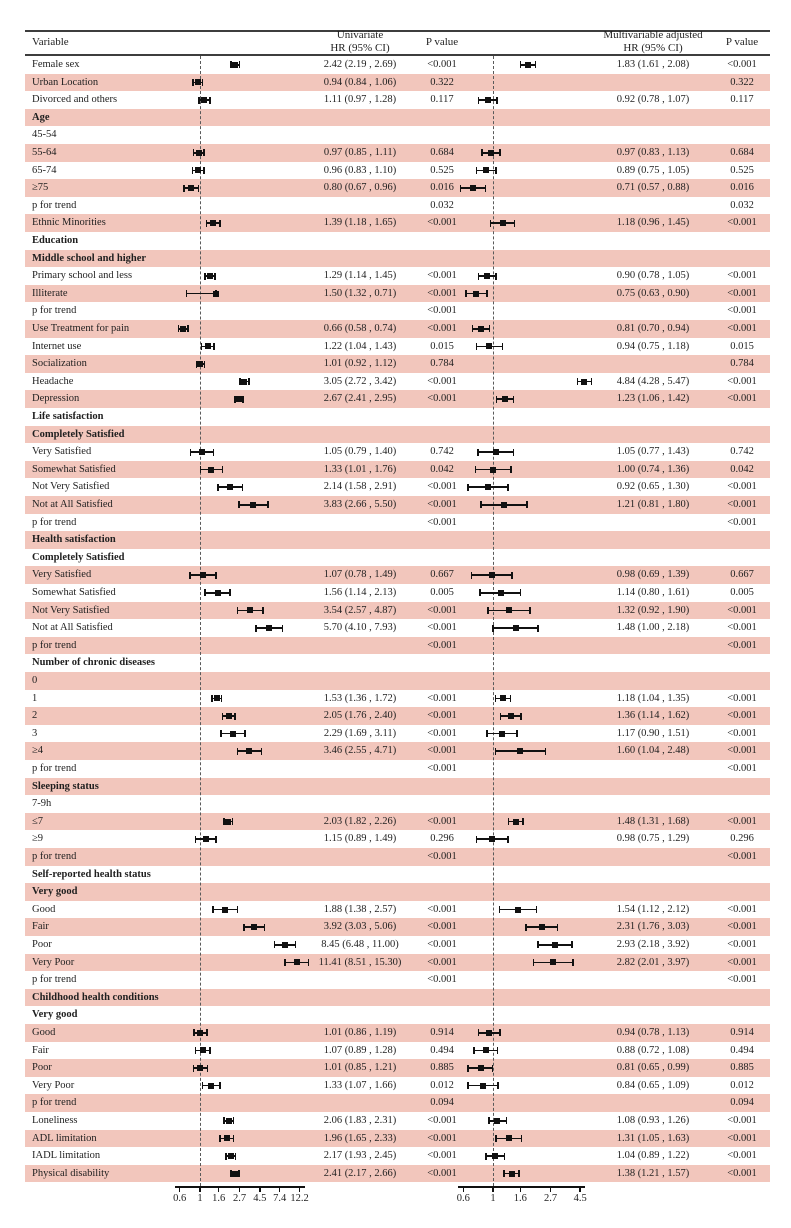 The image size is (791, 1228). What do you see at coordinates (742, 592) in the screenshot?
I see `multivariable-p-value: 0.005` at bounding box center [742, 592].